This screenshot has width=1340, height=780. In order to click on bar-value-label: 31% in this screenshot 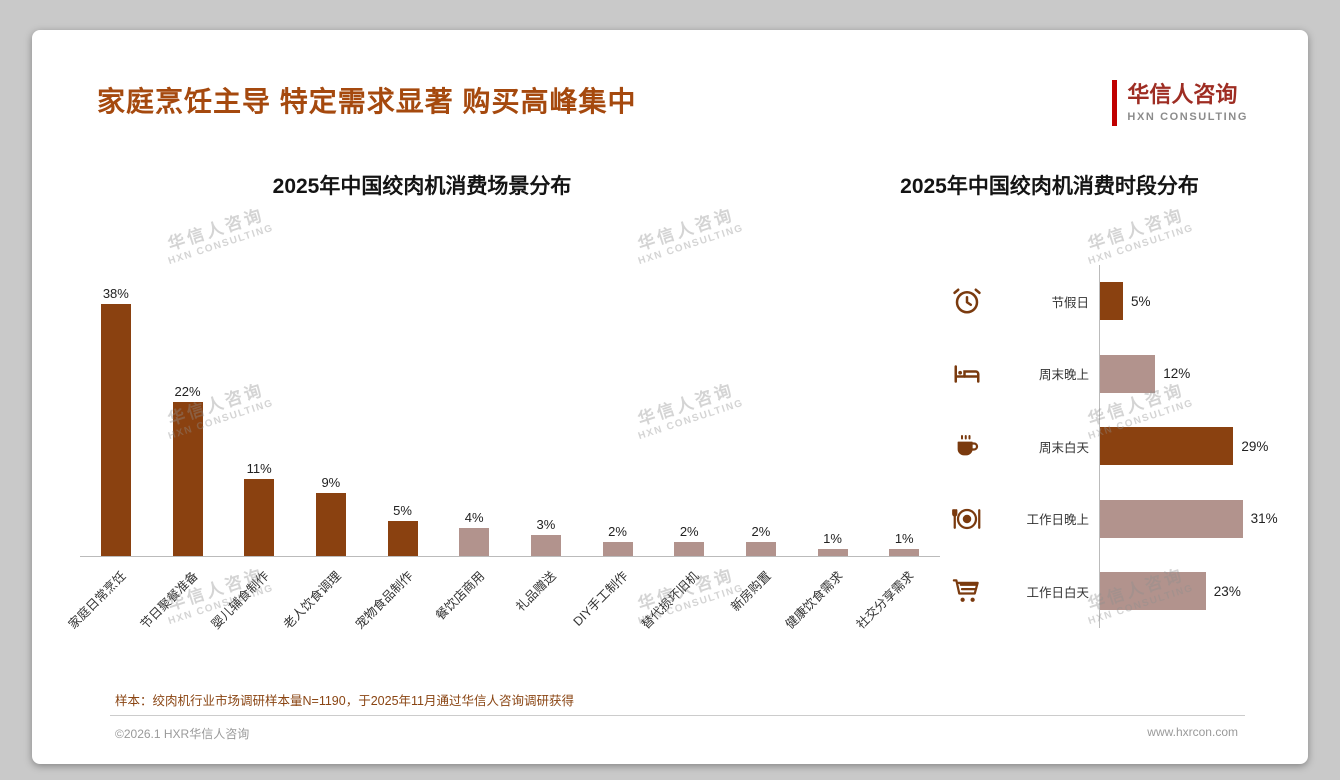, I will do `click(1264, 519)`.